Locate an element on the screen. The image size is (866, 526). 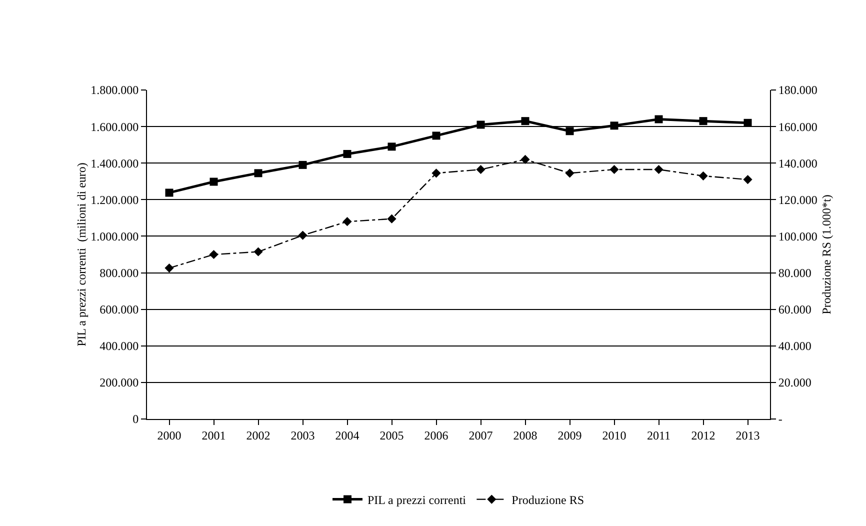
y2-tick-label: 120.000 is located at coordinates (798, 199).